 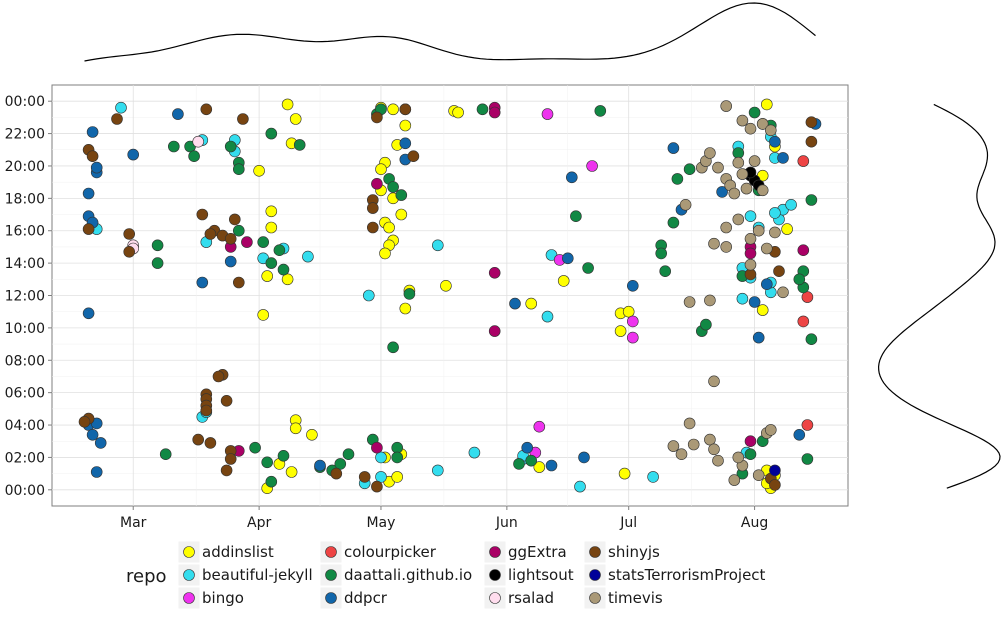 What do you see at coordinates (133, 523) in the screenshot?
I see `x-tick-label: Mar` at bounding box center [133, 523].